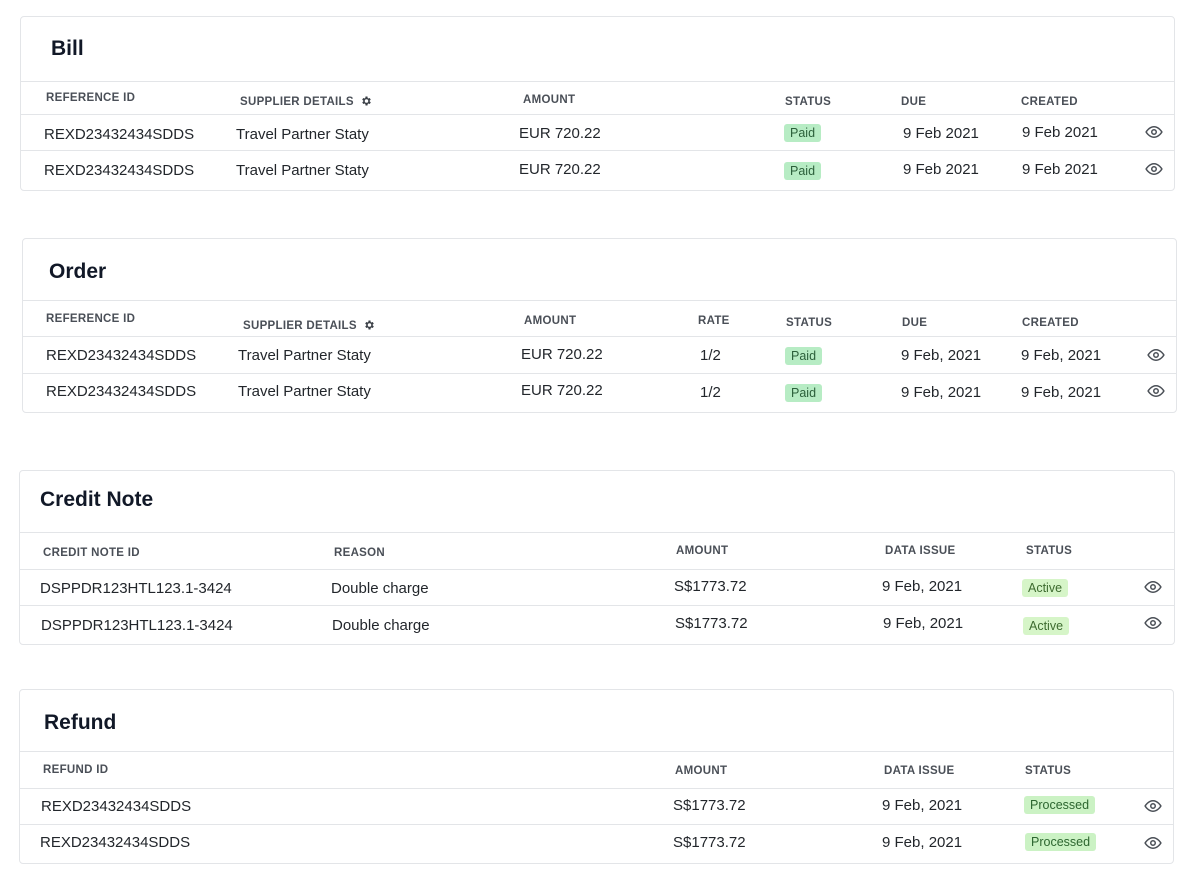  I want to click on order-row-1-amount: EUR 720.22, so click(562, 354).